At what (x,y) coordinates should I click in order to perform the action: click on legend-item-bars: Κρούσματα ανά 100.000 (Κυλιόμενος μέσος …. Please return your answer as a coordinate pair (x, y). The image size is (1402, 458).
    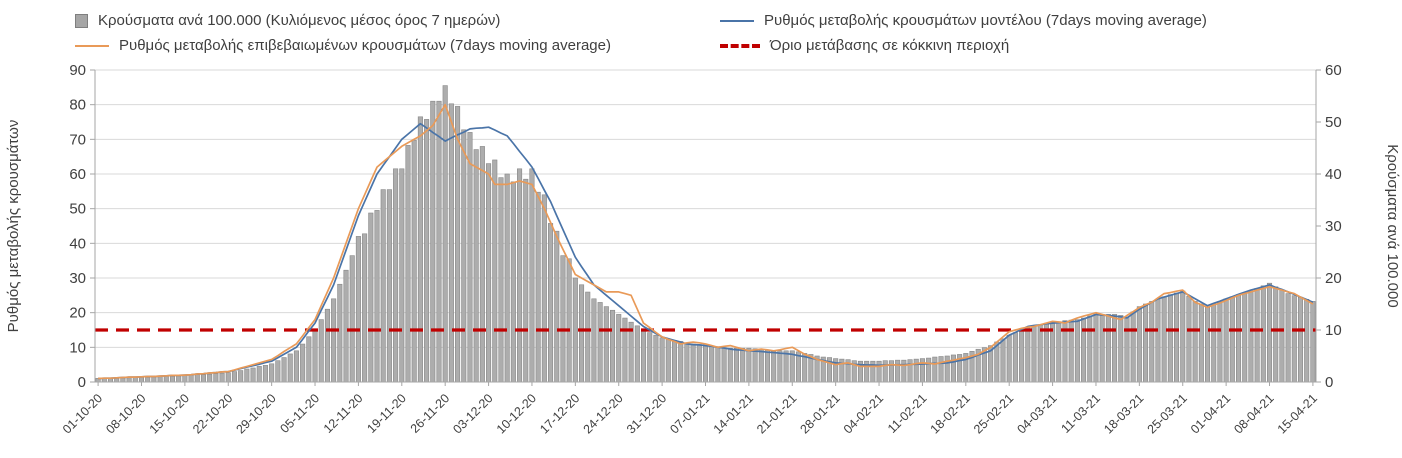
    Looking at the image, I should click on (397, 20).